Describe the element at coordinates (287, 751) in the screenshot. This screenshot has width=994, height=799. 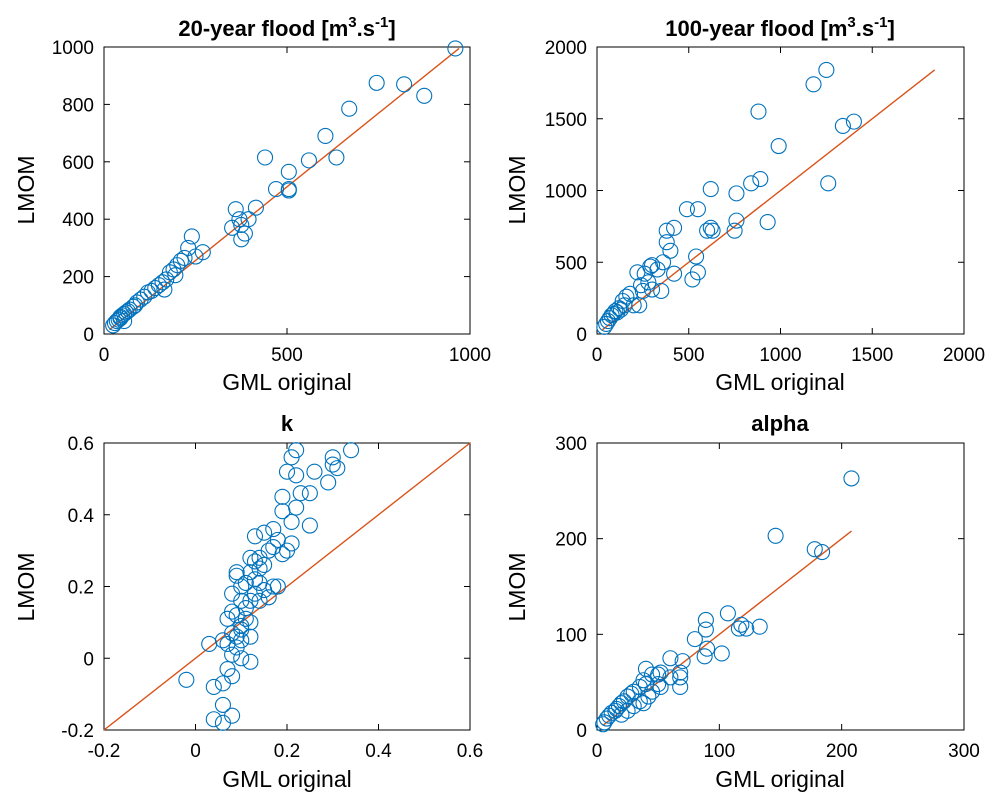
I see `x-tick-label: 0.2` at that location.